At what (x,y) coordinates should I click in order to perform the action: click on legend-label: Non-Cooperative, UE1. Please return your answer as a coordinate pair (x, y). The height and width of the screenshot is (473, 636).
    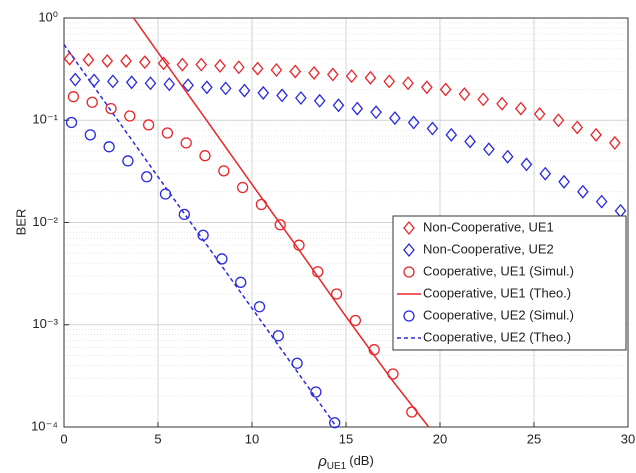
    Looking at the image, I should click on (488, 226).